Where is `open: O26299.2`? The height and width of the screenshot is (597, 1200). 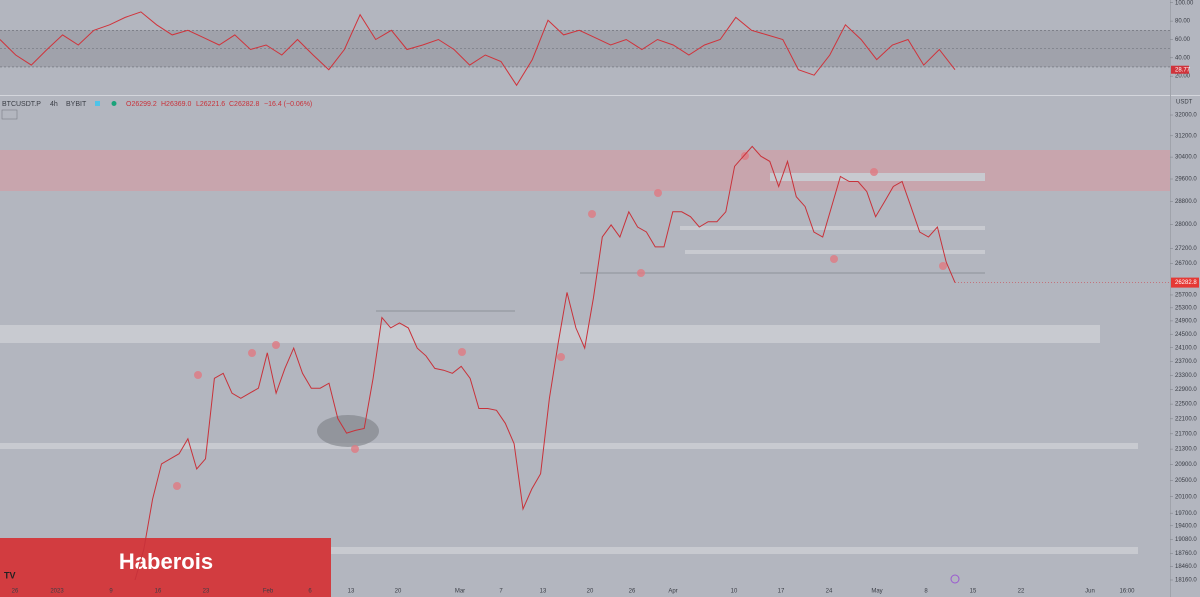
open: O26299.2 is located at coordinates (141, 104).